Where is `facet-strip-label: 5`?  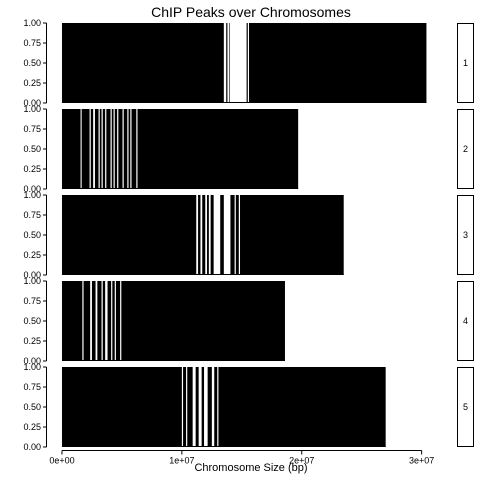
facet-strip-label: 5 is located at coordinates (465, 407).